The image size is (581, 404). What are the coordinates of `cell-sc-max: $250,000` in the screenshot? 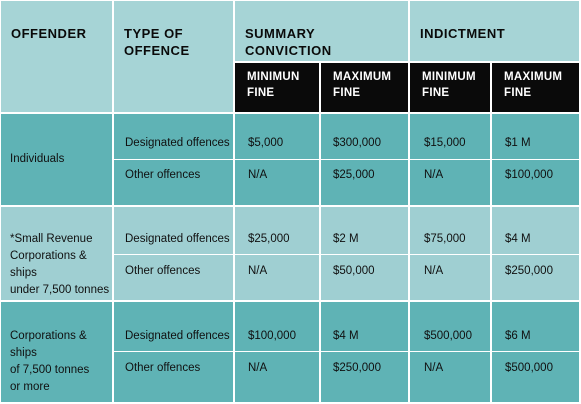 It's located at (357, 368).